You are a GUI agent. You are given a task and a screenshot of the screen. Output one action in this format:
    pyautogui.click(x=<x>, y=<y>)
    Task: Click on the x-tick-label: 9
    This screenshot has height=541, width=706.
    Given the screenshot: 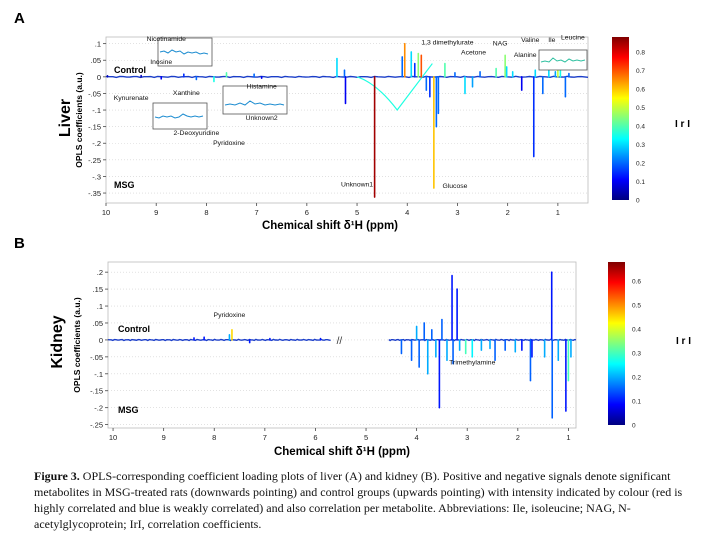 What is the action you would take?
    pyautogui.click(x=156, y=212)
    